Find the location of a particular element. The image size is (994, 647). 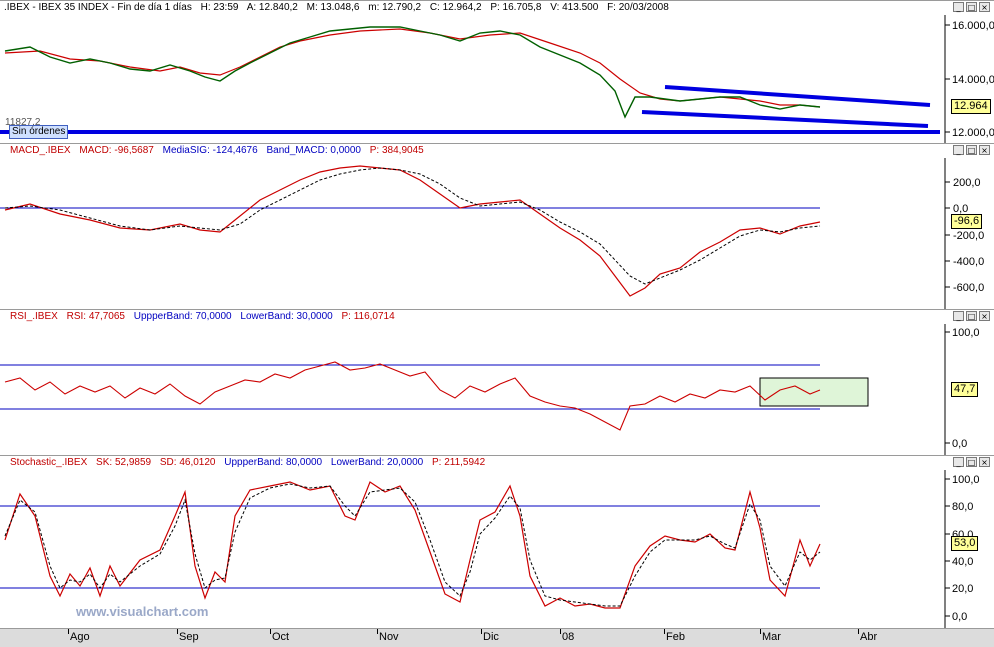

price-line is located at coordinates (412, 72).